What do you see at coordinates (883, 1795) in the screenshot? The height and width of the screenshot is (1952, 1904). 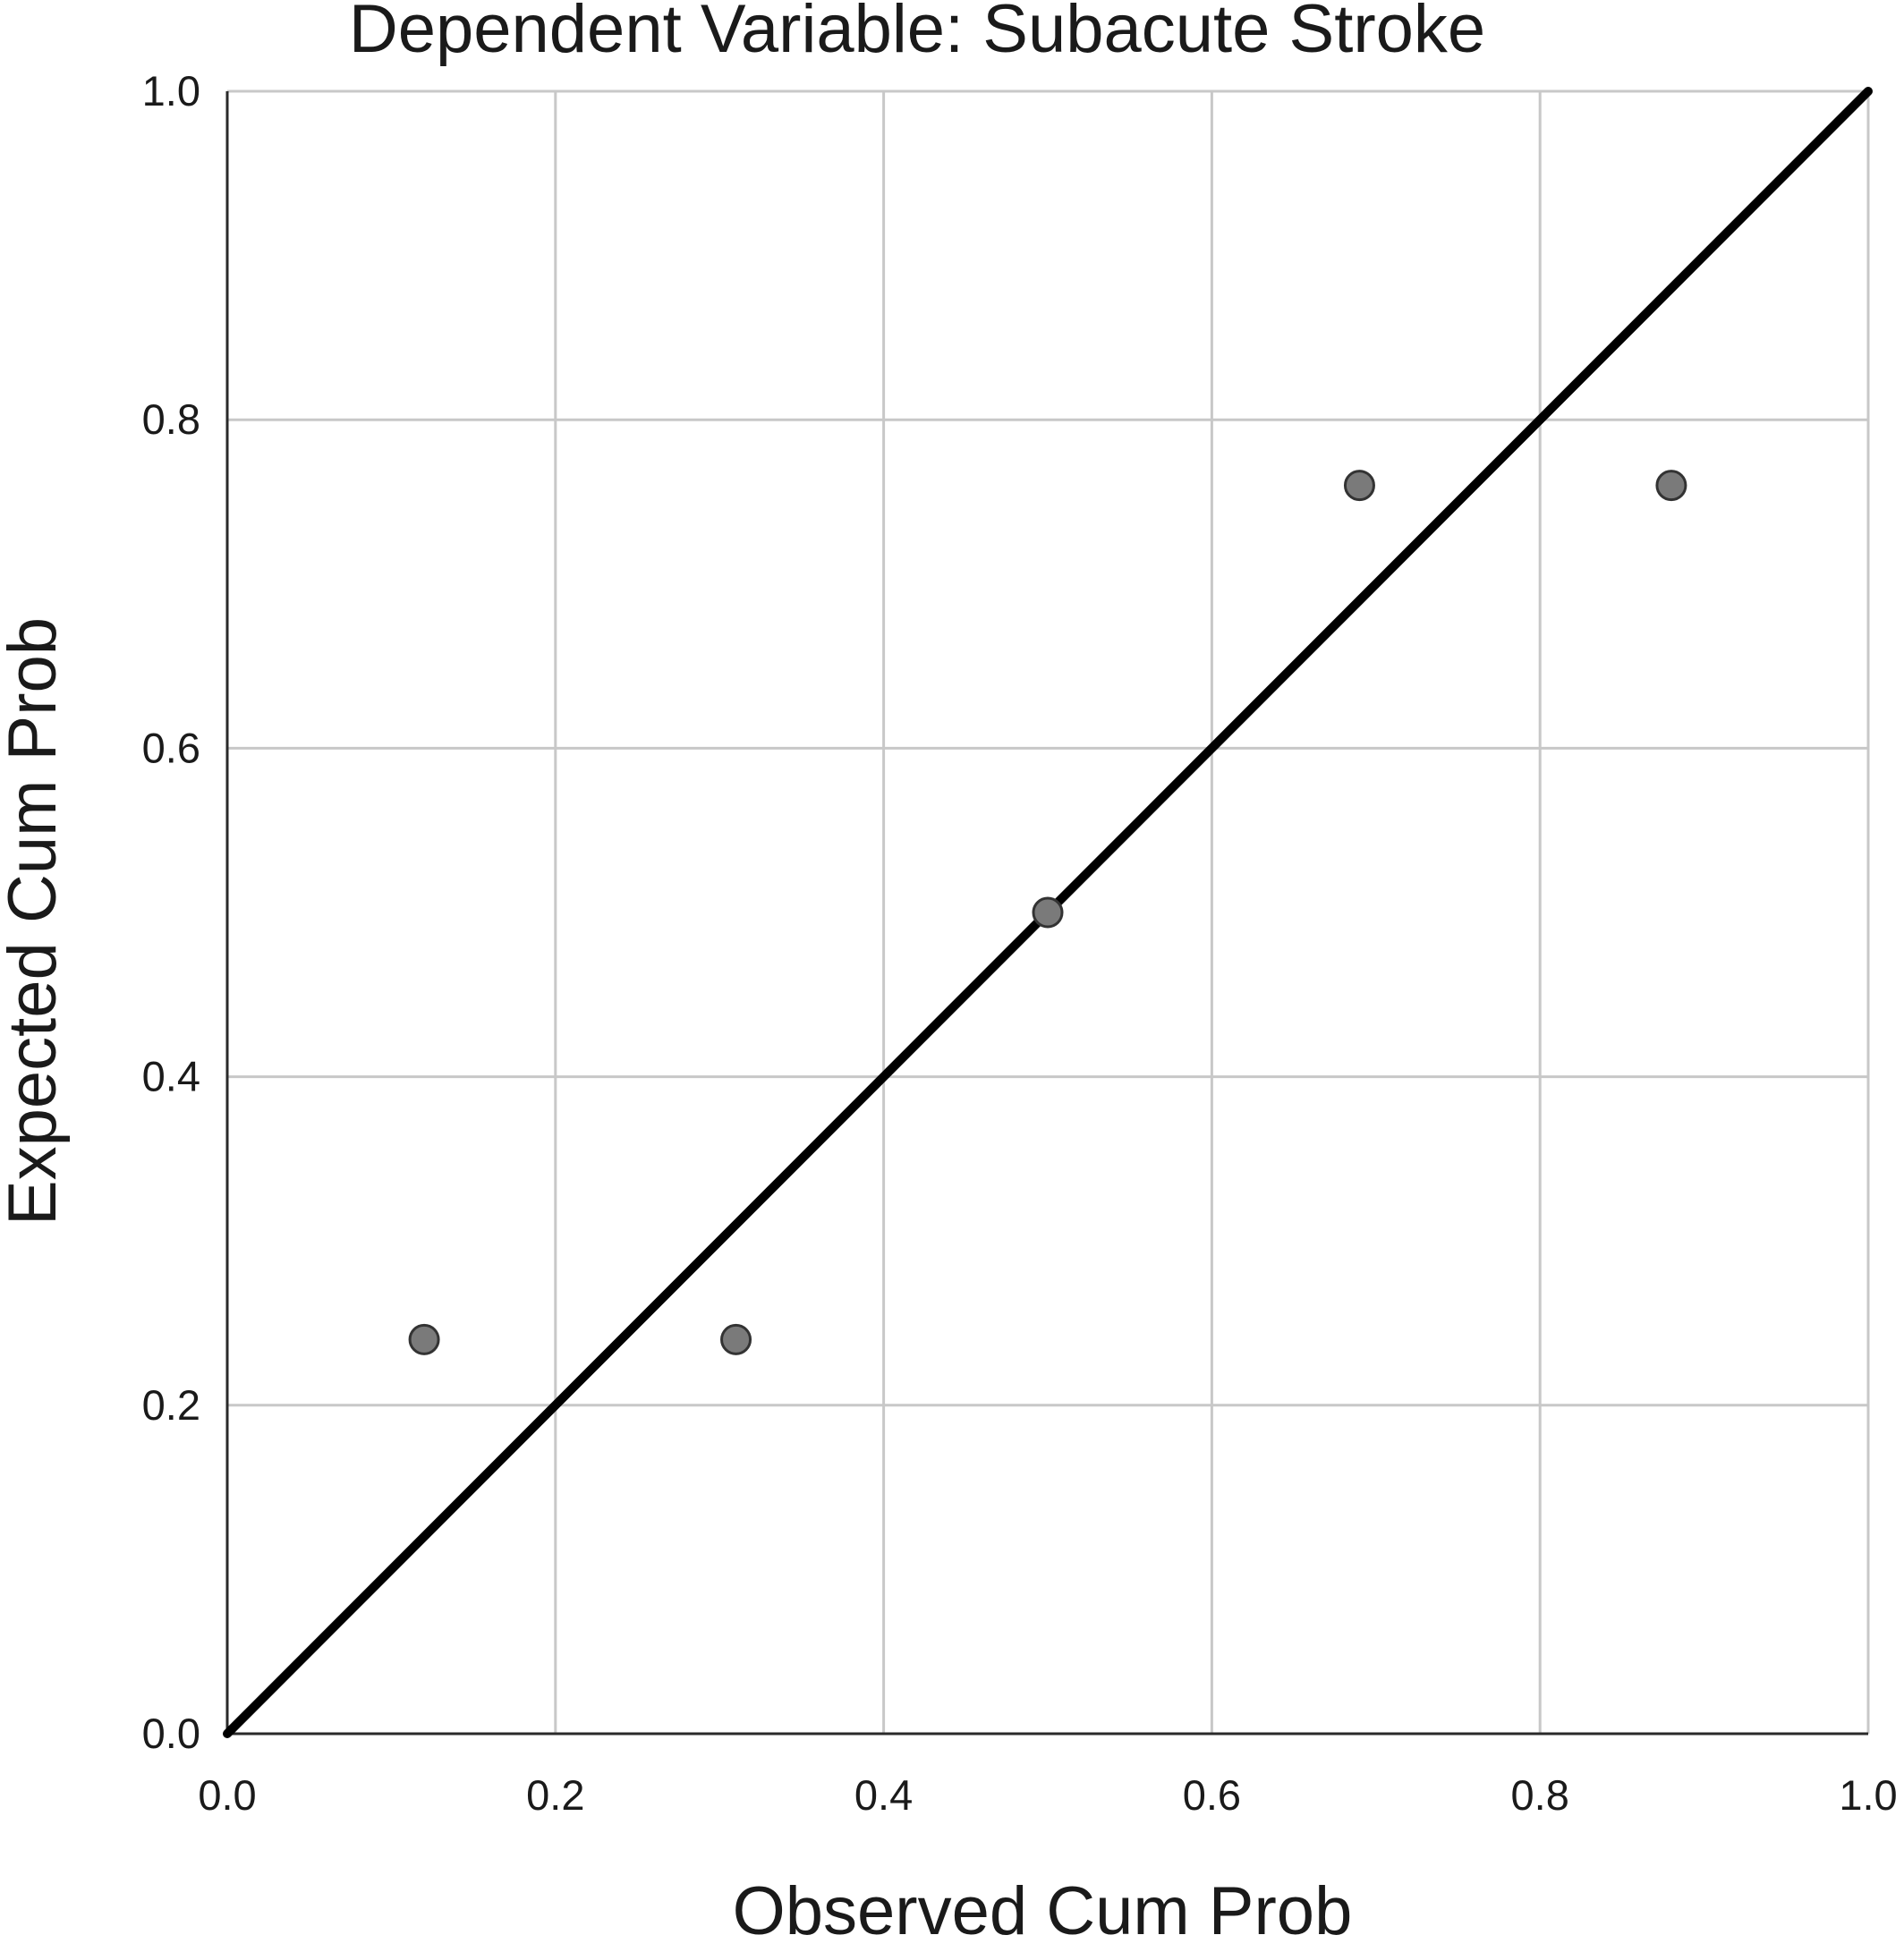 I see `x-tick-label: 0.4` at bounding box center [883, 1795].